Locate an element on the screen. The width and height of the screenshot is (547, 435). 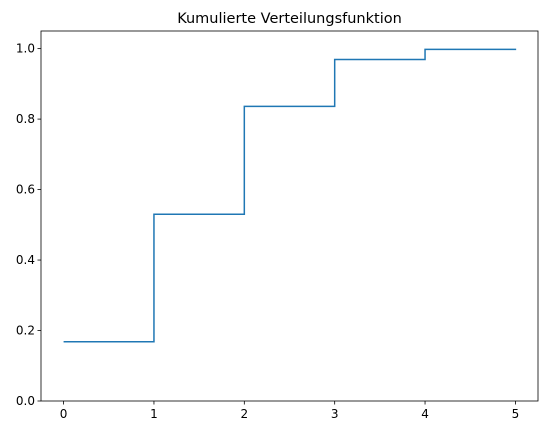
y-tick-label: 0.4 is located at coordinates (25, 260).